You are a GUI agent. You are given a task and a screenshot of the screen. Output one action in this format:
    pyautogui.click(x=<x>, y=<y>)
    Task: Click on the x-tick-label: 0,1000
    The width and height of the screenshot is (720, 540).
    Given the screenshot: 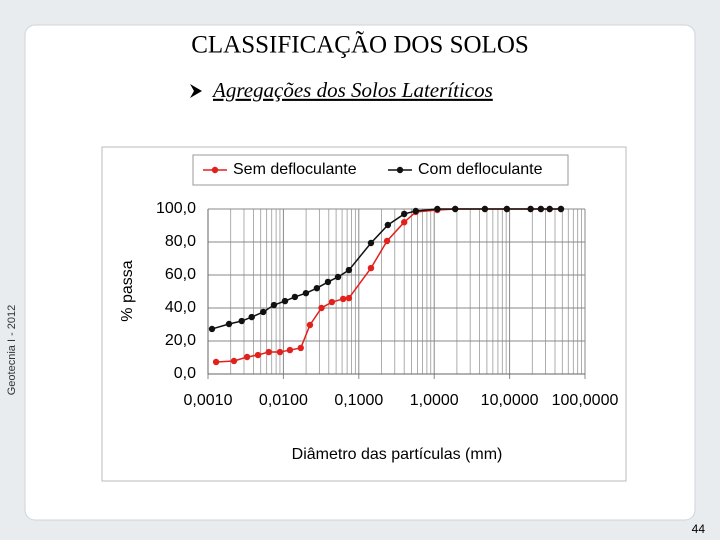 What is the action you would take?
    pyautogui.click(x=358, y=400)
    